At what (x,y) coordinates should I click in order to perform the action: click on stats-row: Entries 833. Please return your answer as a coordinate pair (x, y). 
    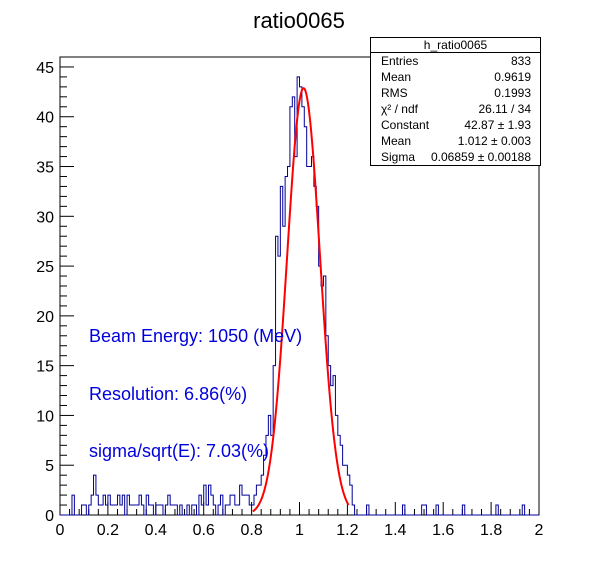
    Looking at the image, I should click on (455, 61).